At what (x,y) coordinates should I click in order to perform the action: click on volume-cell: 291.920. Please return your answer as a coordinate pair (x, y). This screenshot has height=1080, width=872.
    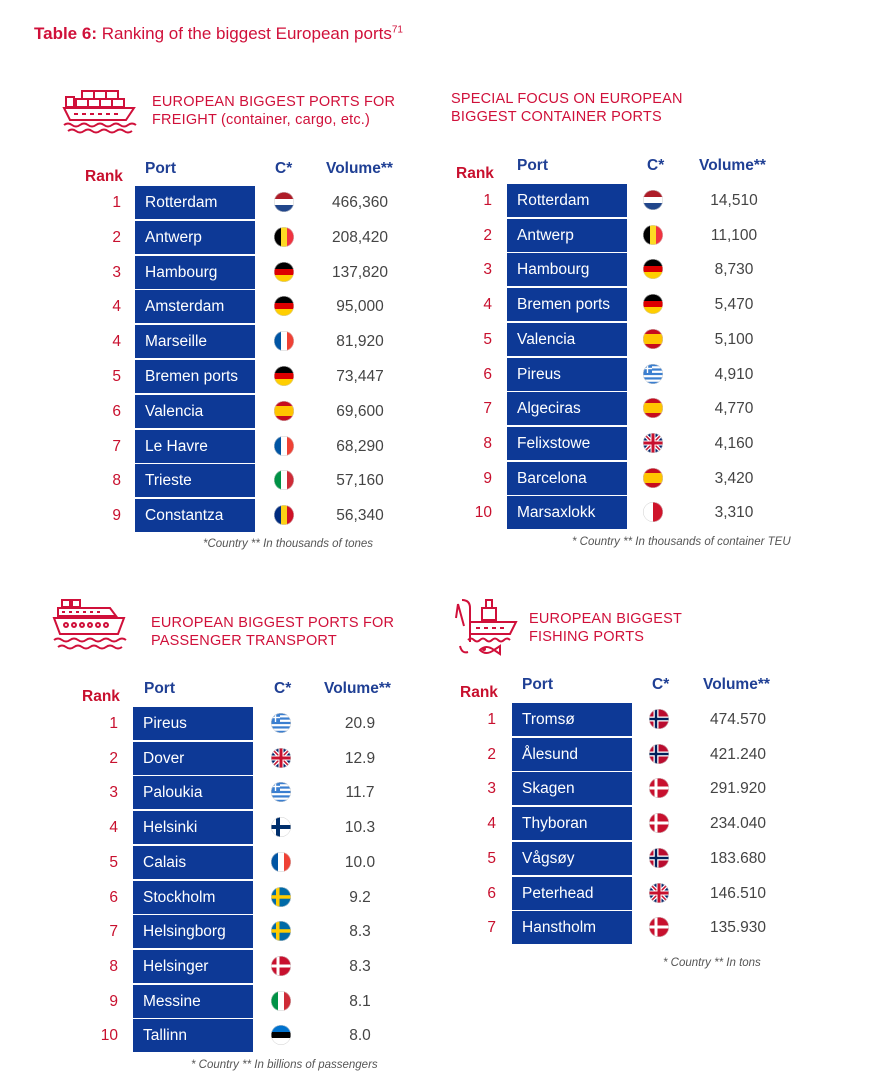
    Looking at the image, I should click on (738, 789).